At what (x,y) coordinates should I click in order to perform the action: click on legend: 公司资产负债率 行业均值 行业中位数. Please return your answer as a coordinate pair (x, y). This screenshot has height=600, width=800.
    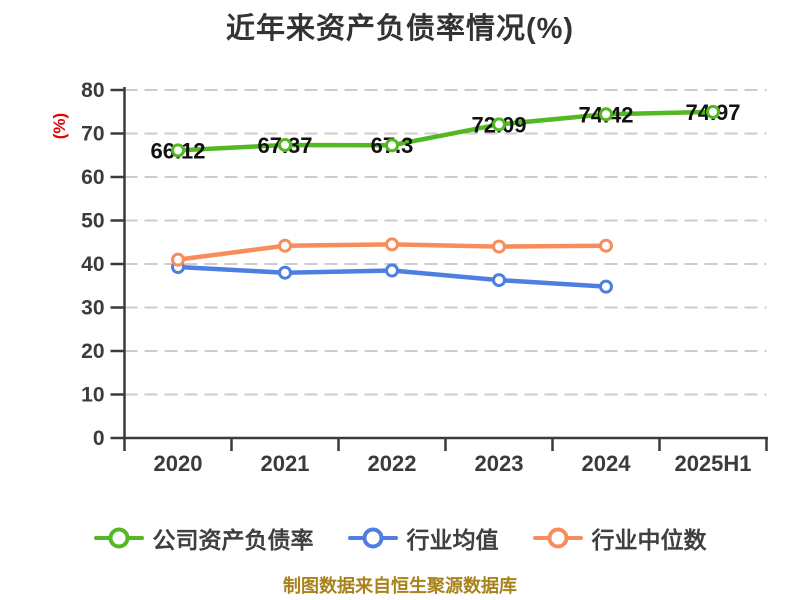
    Looking at the image, I should click on (400, 538).